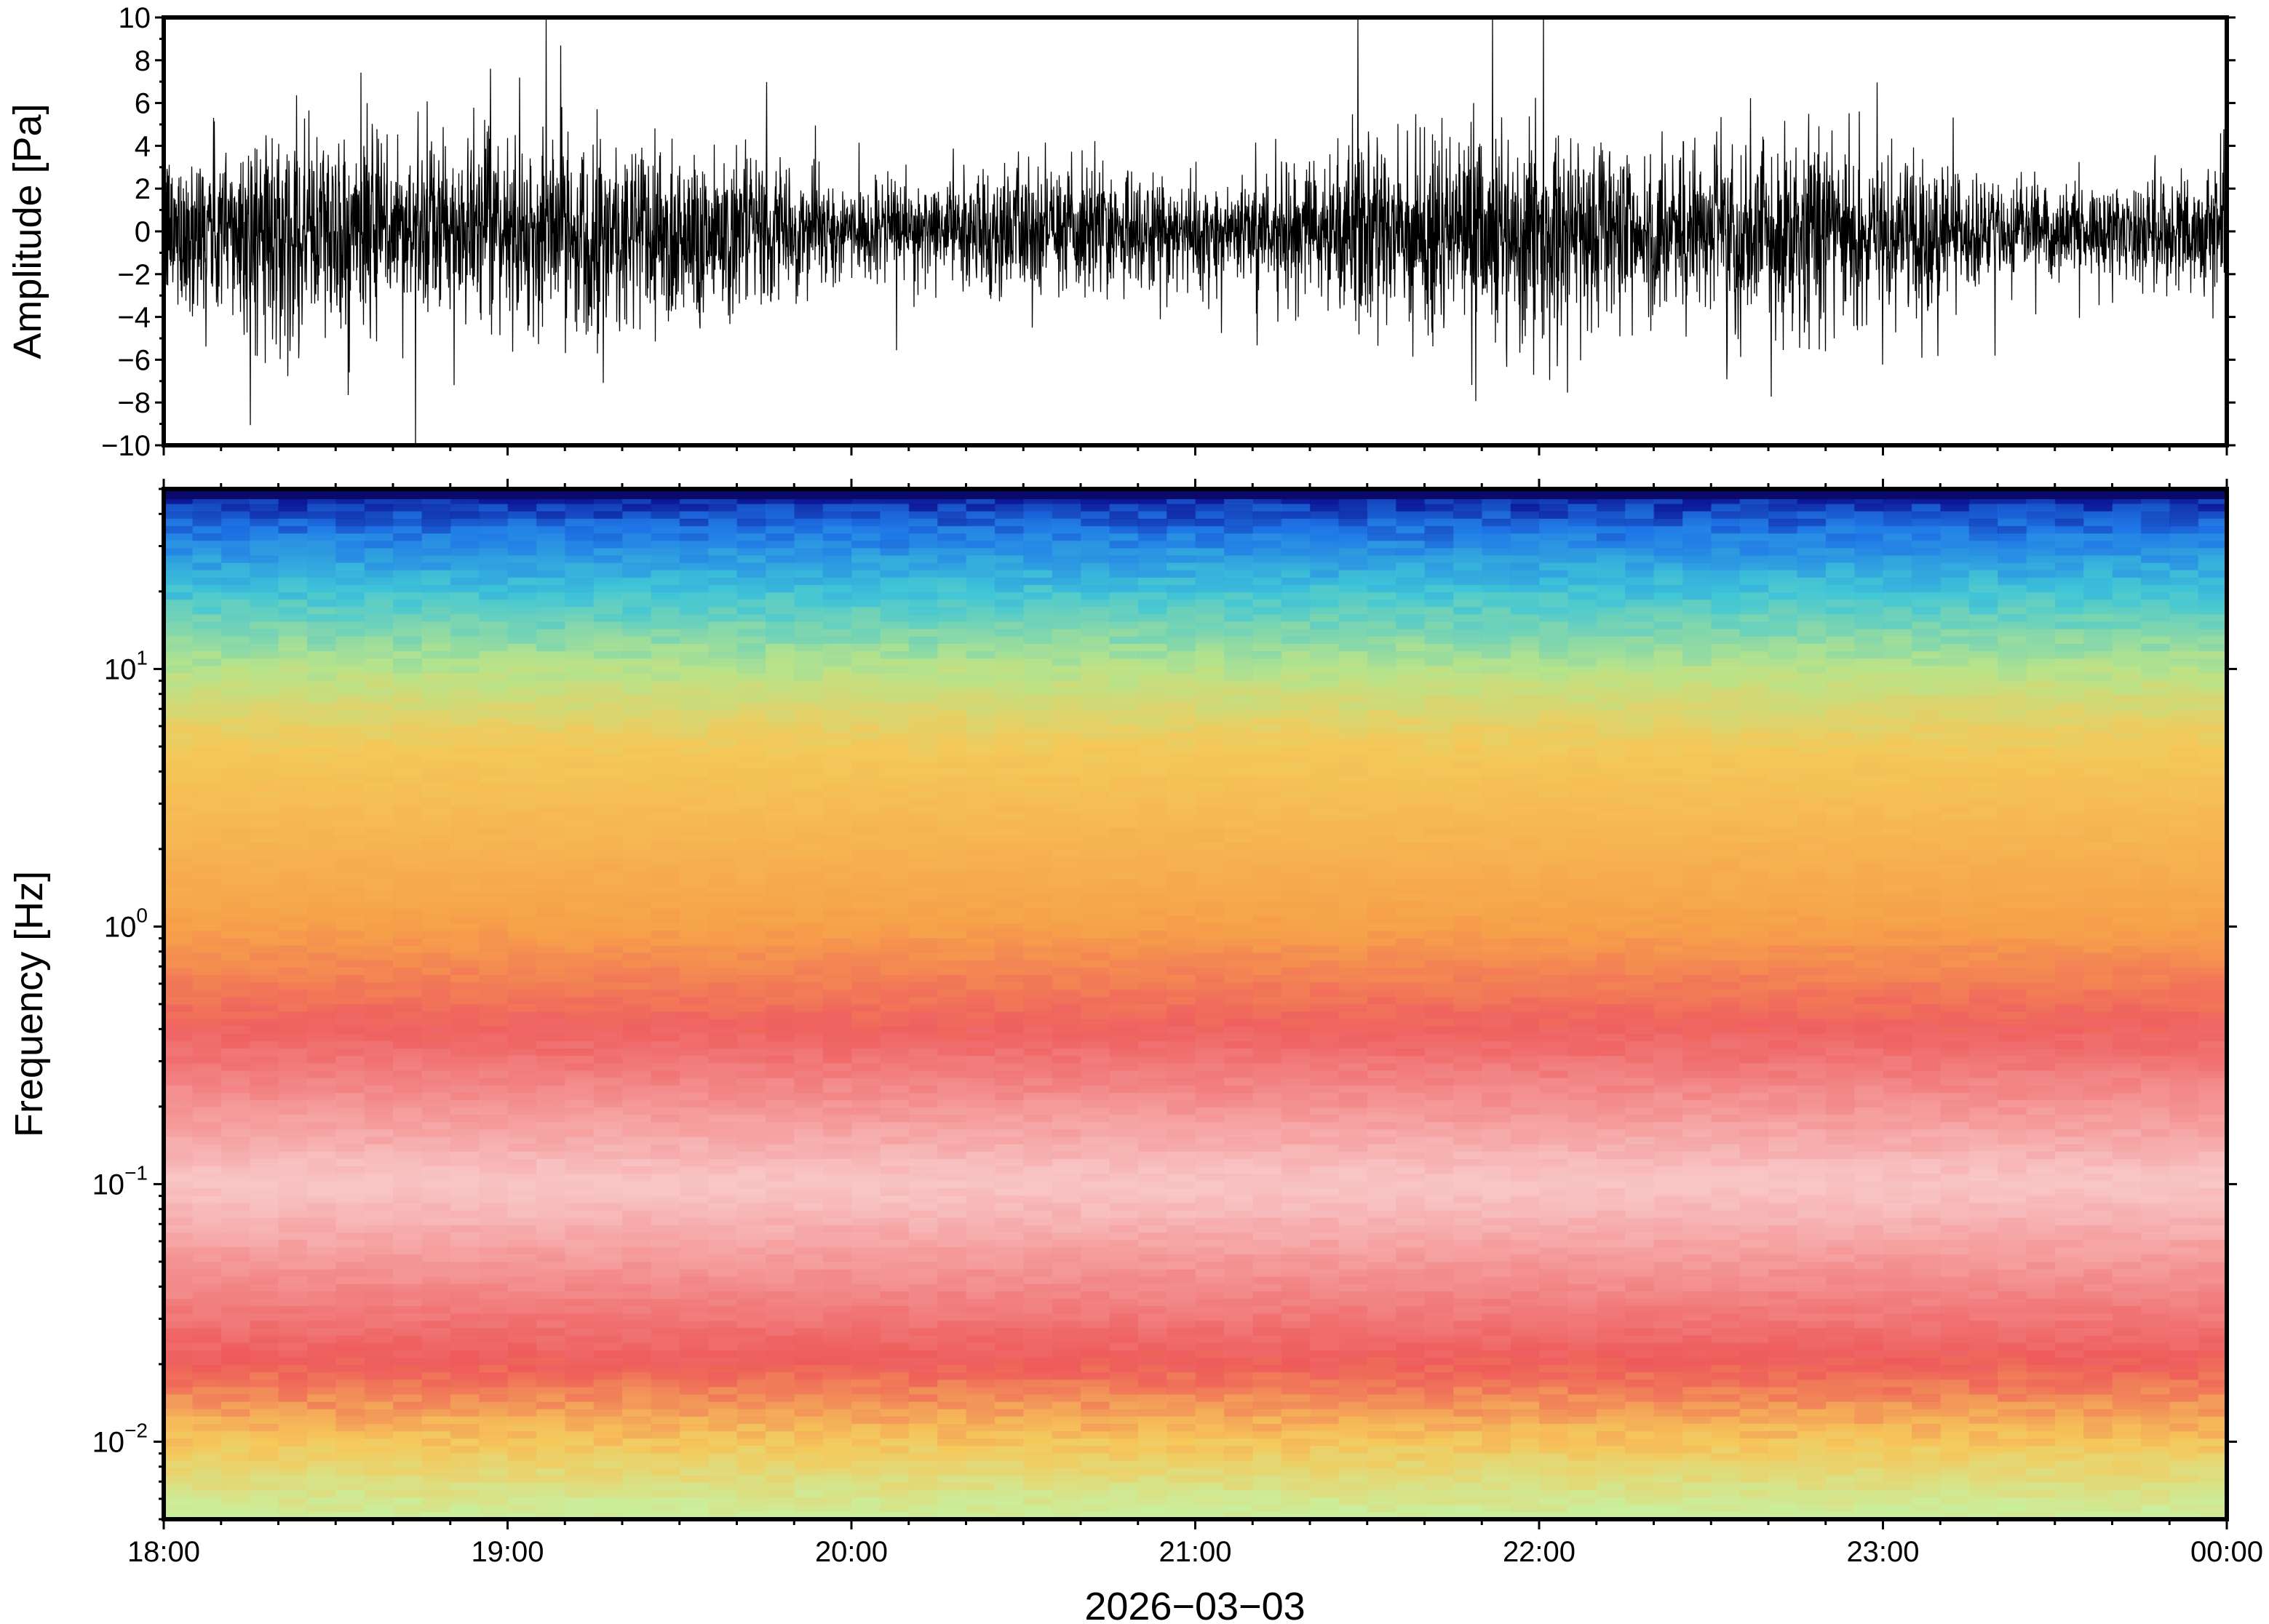  I want to click on waveform-y-tick-label: −4, so click(134, 318).